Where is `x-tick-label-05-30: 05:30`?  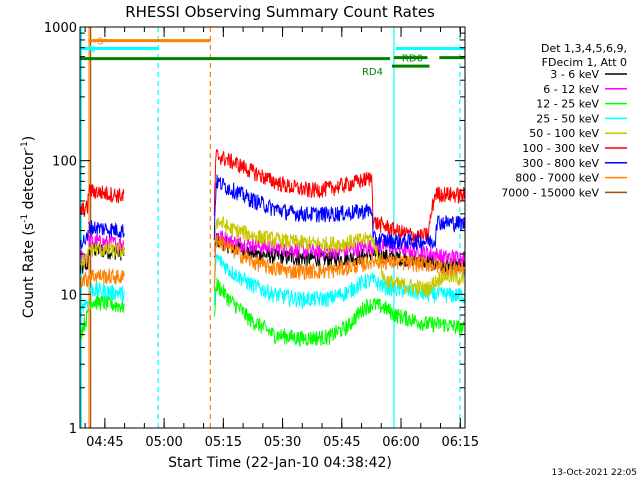
x-tick-label-05-30: 05:30 is located at coordinates (282, 442).